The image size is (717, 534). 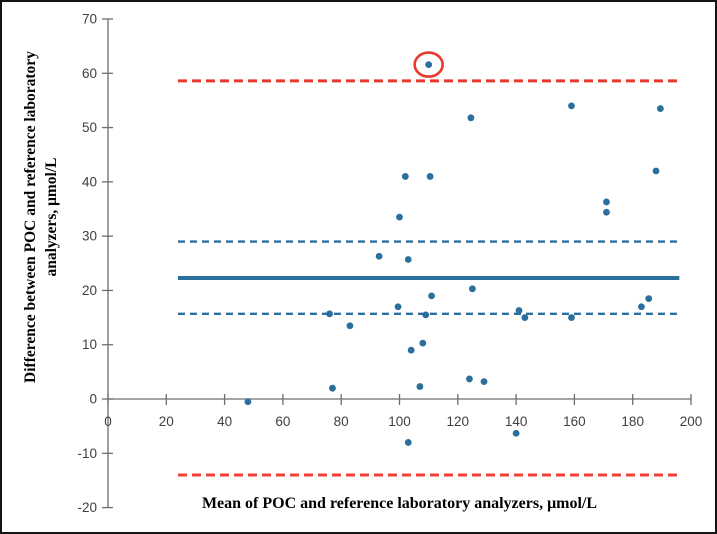 I want to click on x-tick-label: 160, so click(x=574, y=421).